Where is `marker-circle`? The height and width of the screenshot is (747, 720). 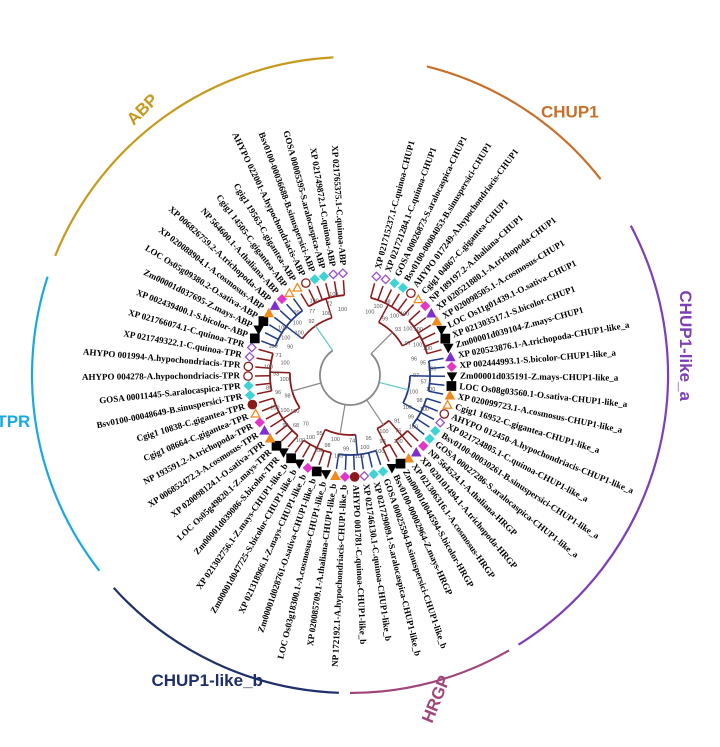 marker-circle is located at coordinates (444, 414).